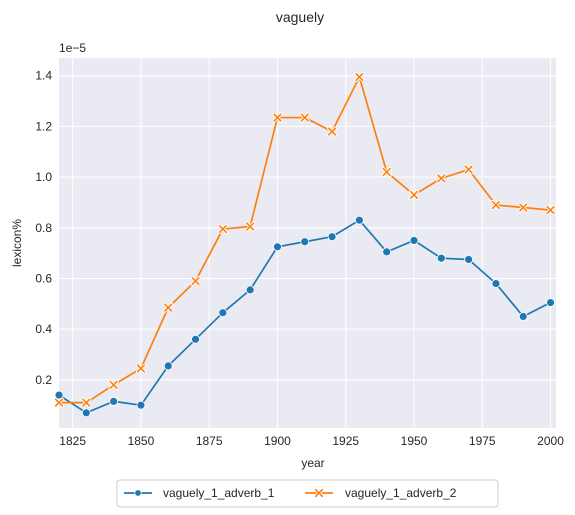  I want to click on x-tick-label: 1925, so click(345, 441).